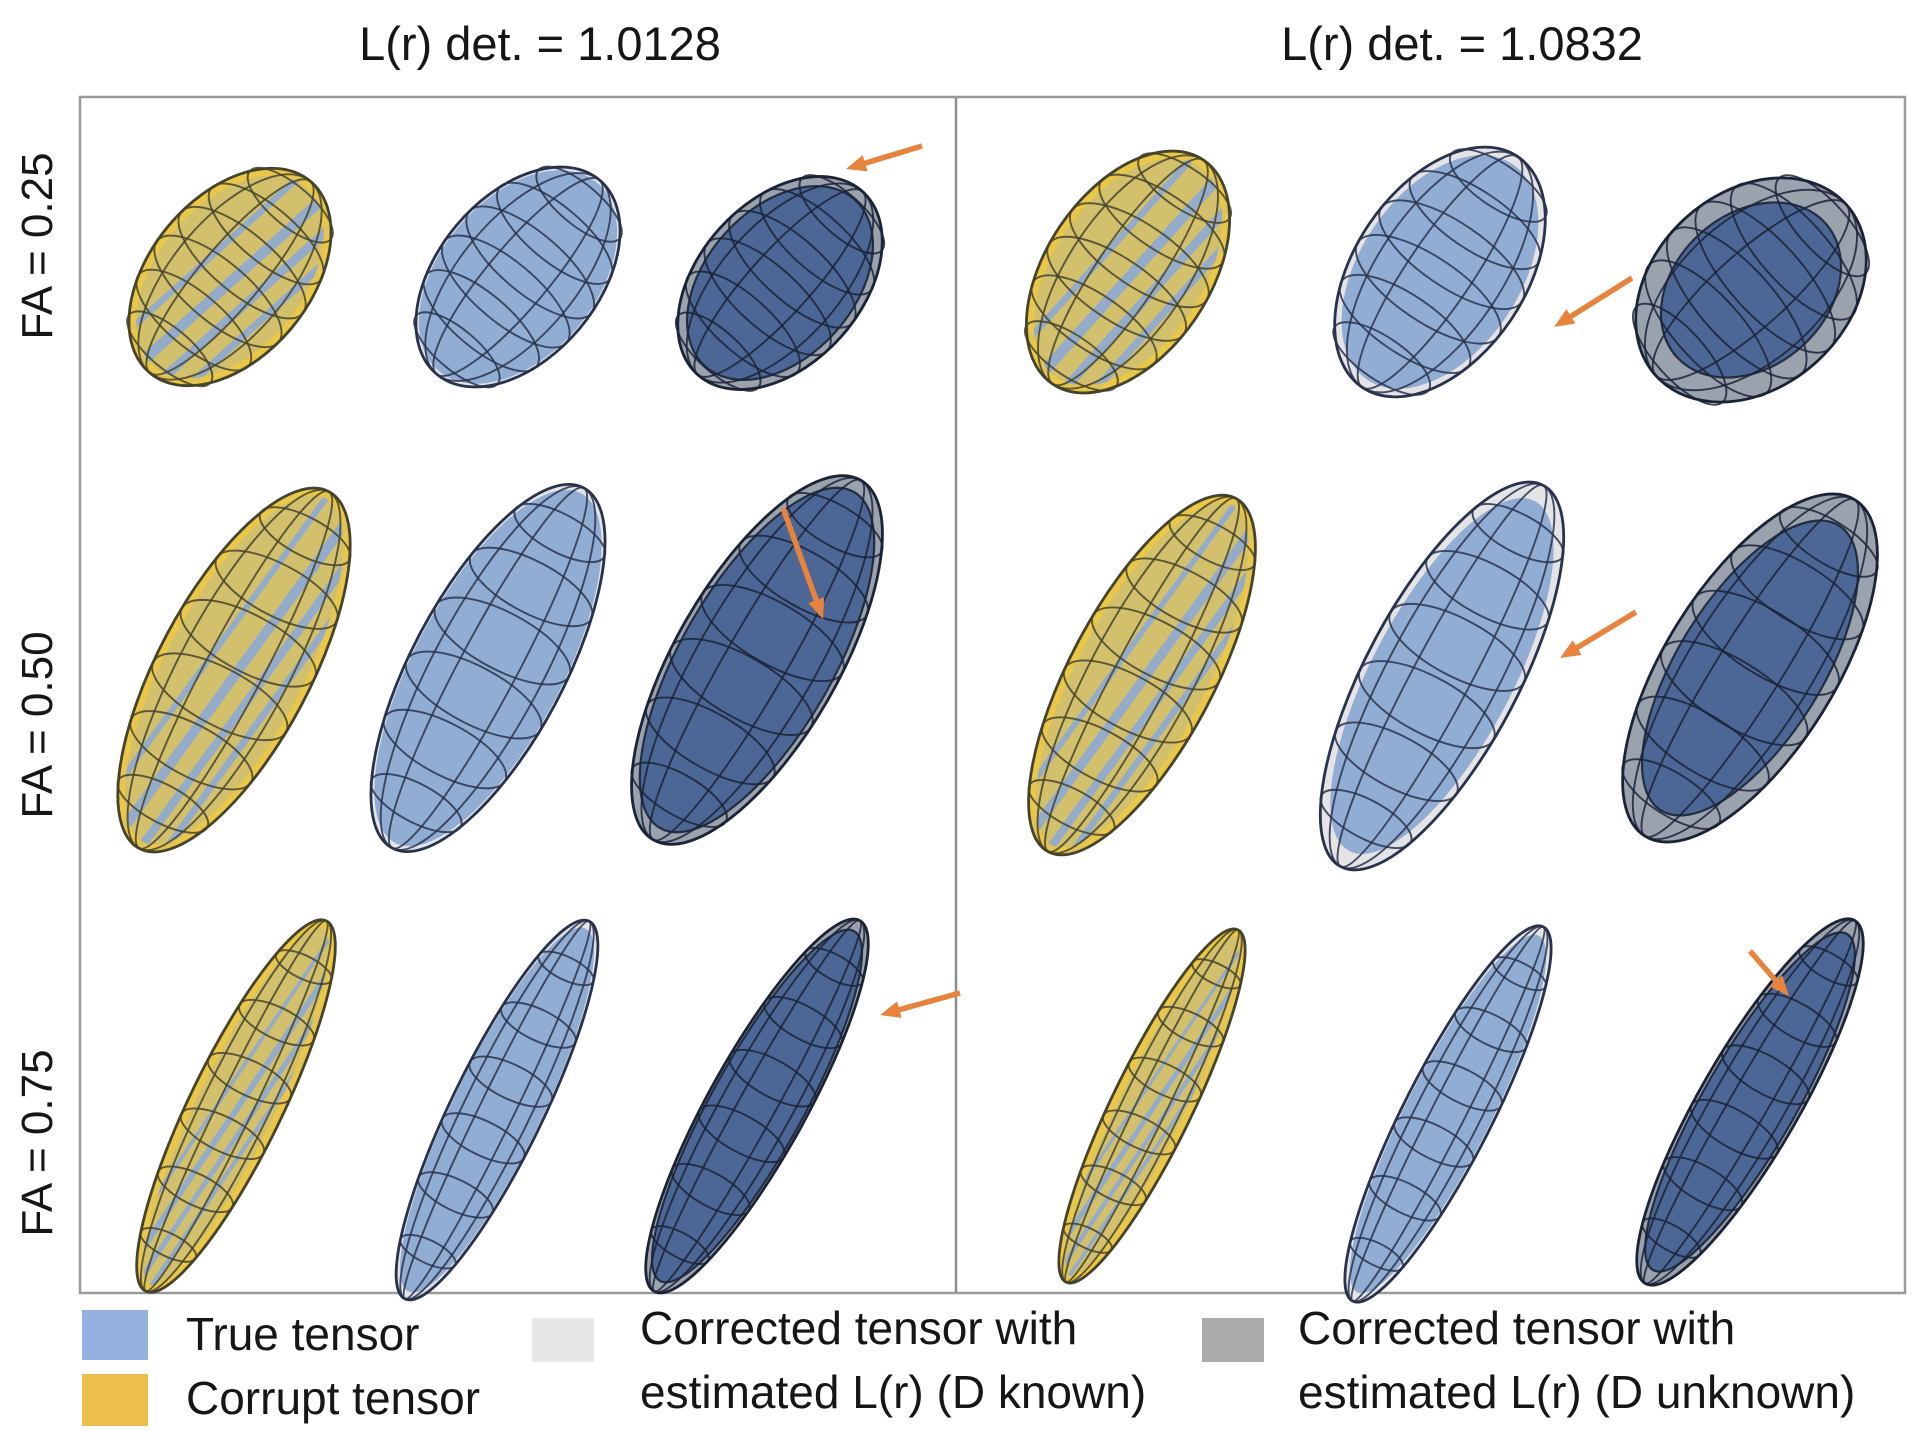  Describe the element at coordinates (1233, 1340) in the screenshot. I see `legend-swatch-corrected-d-unknown` at that location.